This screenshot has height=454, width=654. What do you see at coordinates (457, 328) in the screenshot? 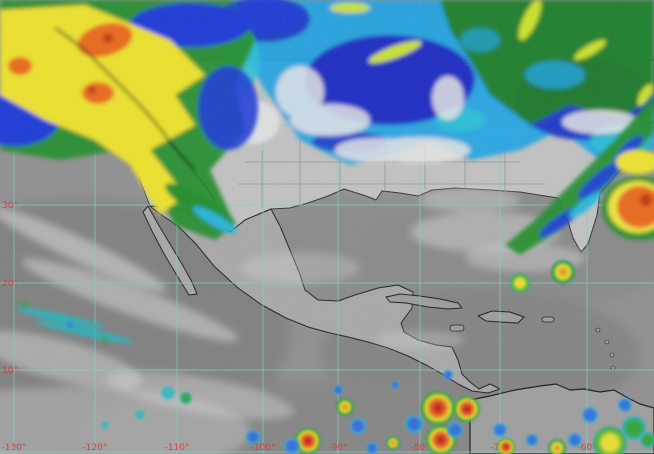
I see `jamaica-island` at bounding box center [457, 328].